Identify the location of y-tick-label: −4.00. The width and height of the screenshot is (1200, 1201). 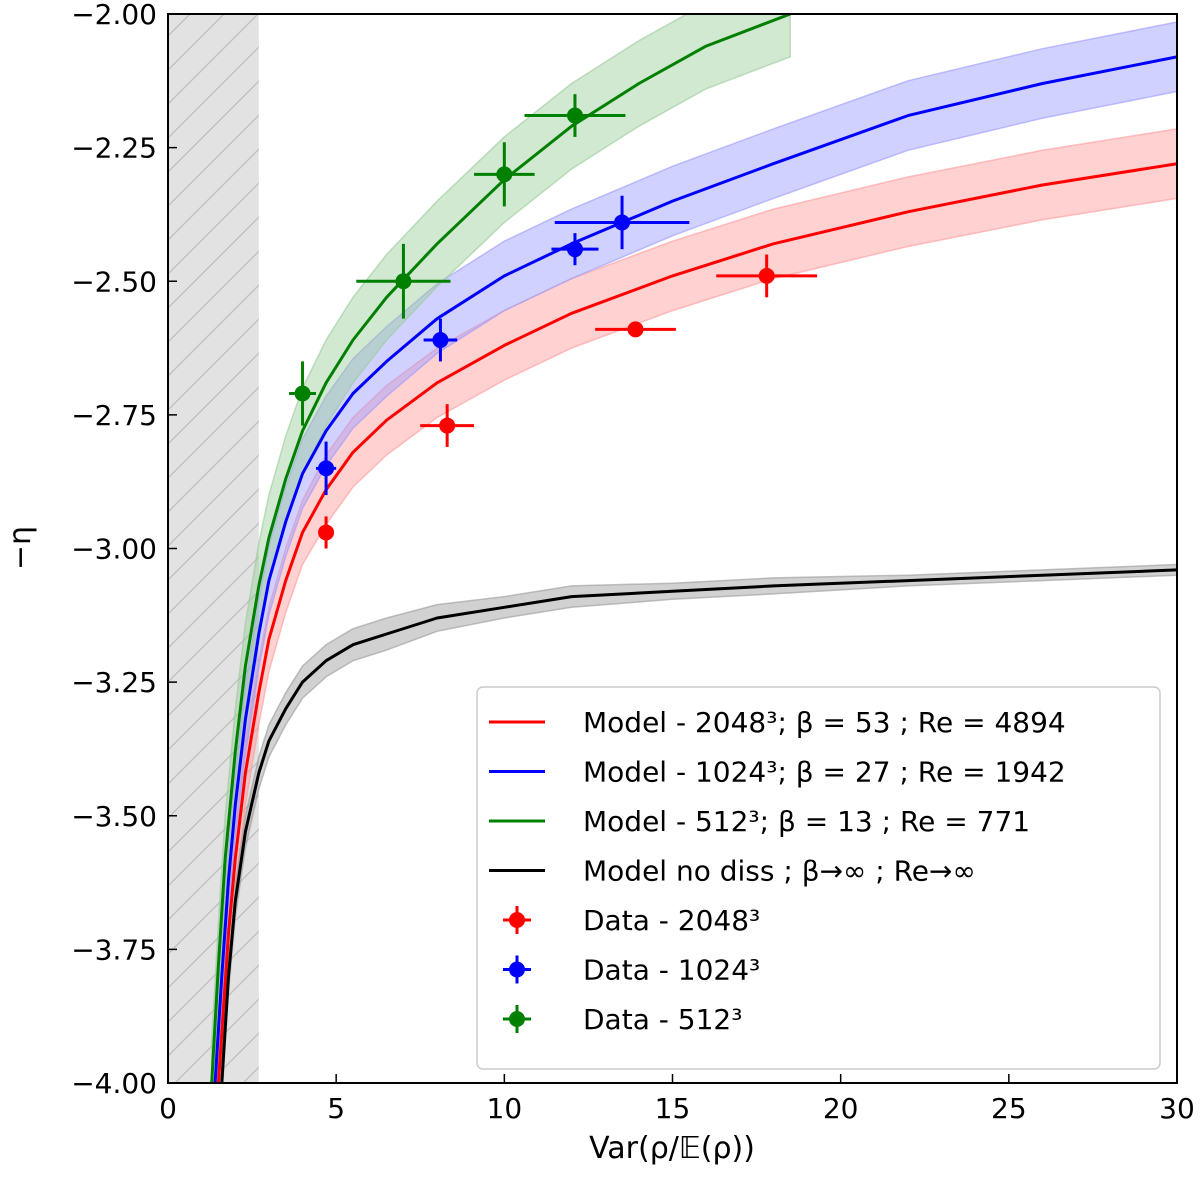
(114, 1083).